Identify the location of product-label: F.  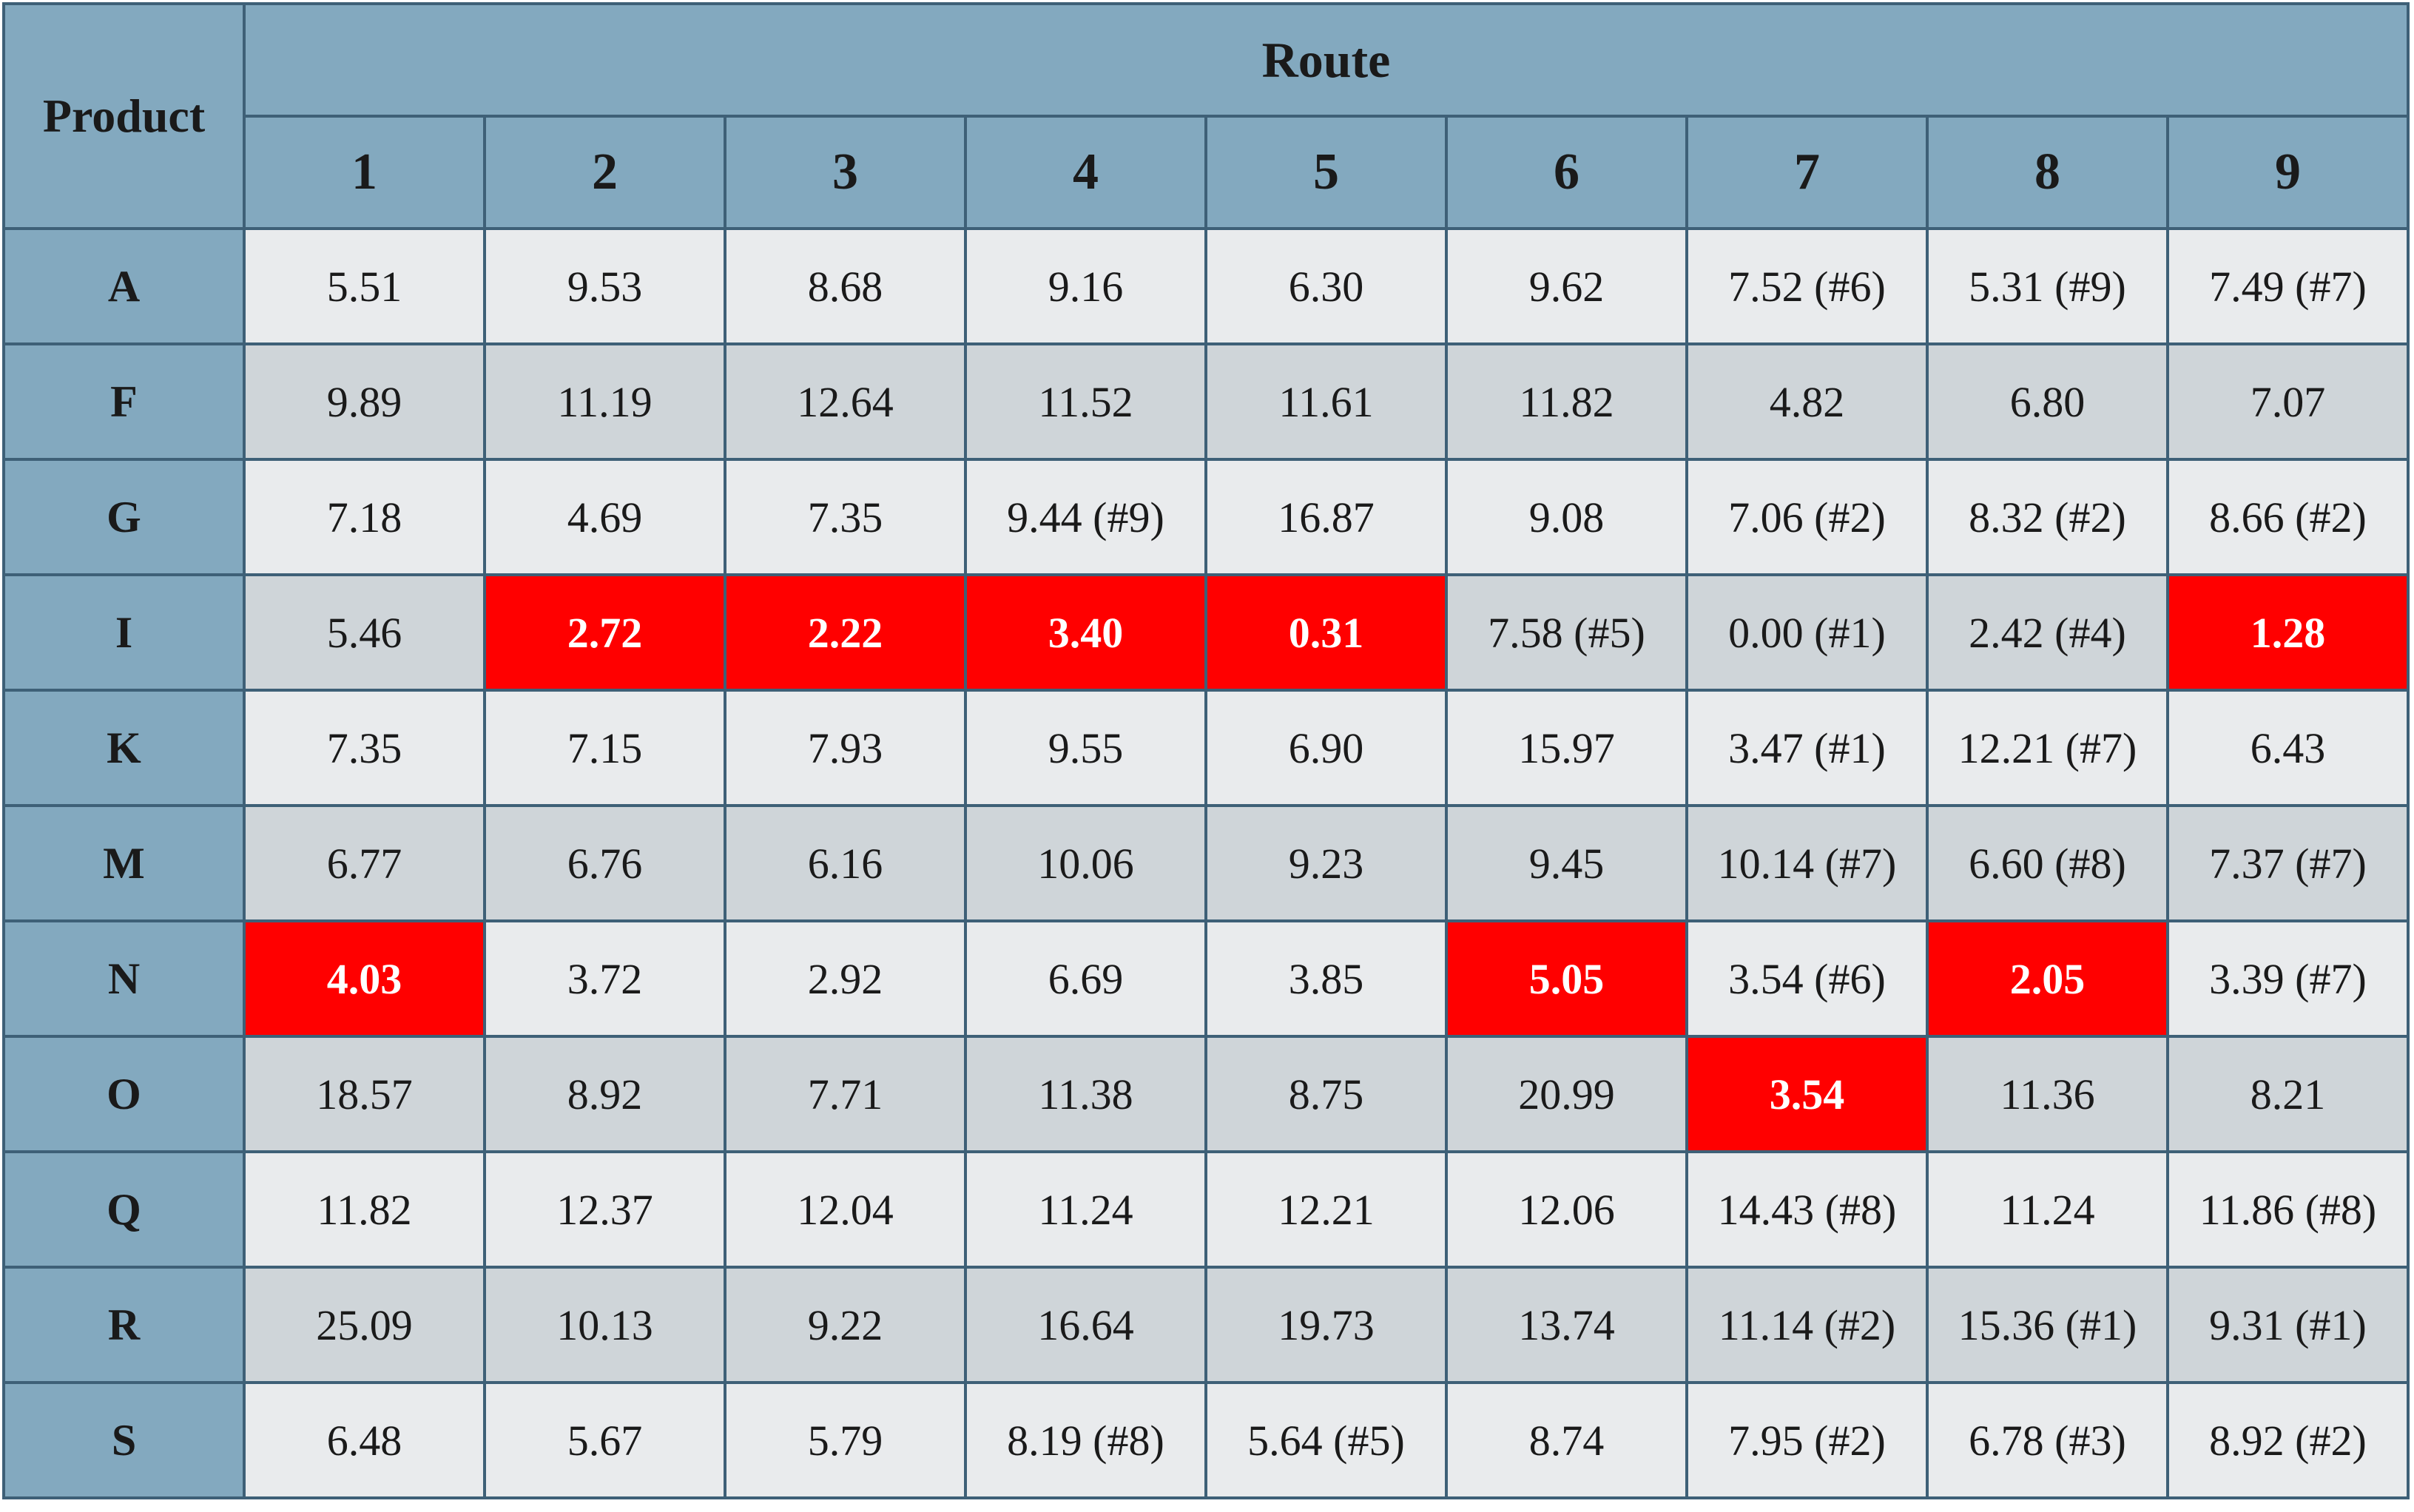
(124, 401).